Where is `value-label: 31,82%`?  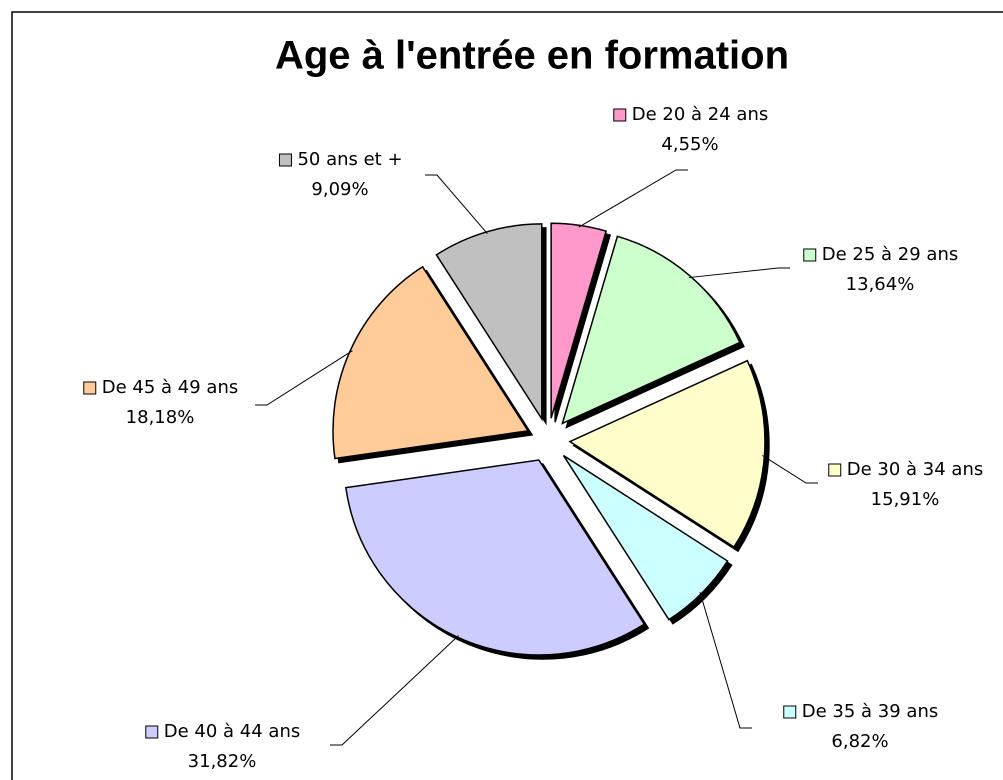
value-label: 31,82% is located at coordinates (222, 761).